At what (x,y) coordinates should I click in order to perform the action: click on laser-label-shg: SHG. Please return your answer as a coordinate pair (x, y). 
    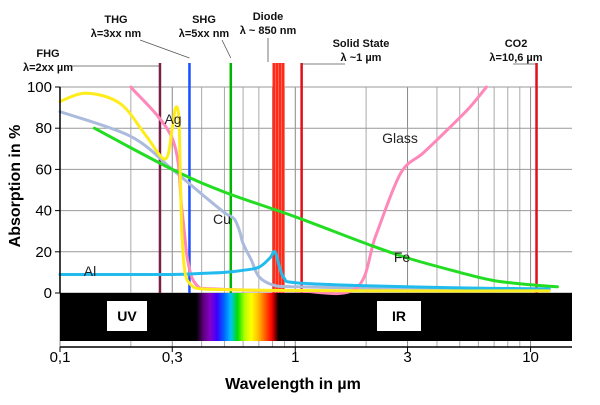
    Looking at the image, I should click on (204, 20).